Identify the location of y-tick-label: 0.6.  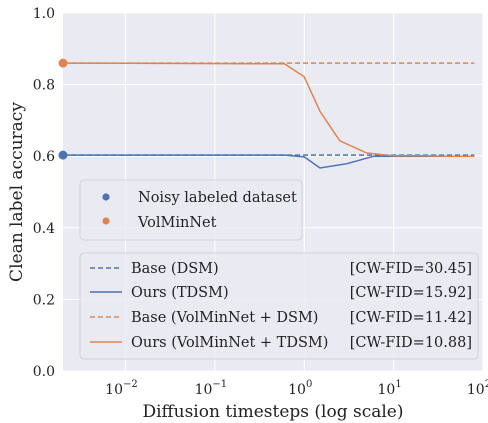
(44, 157).